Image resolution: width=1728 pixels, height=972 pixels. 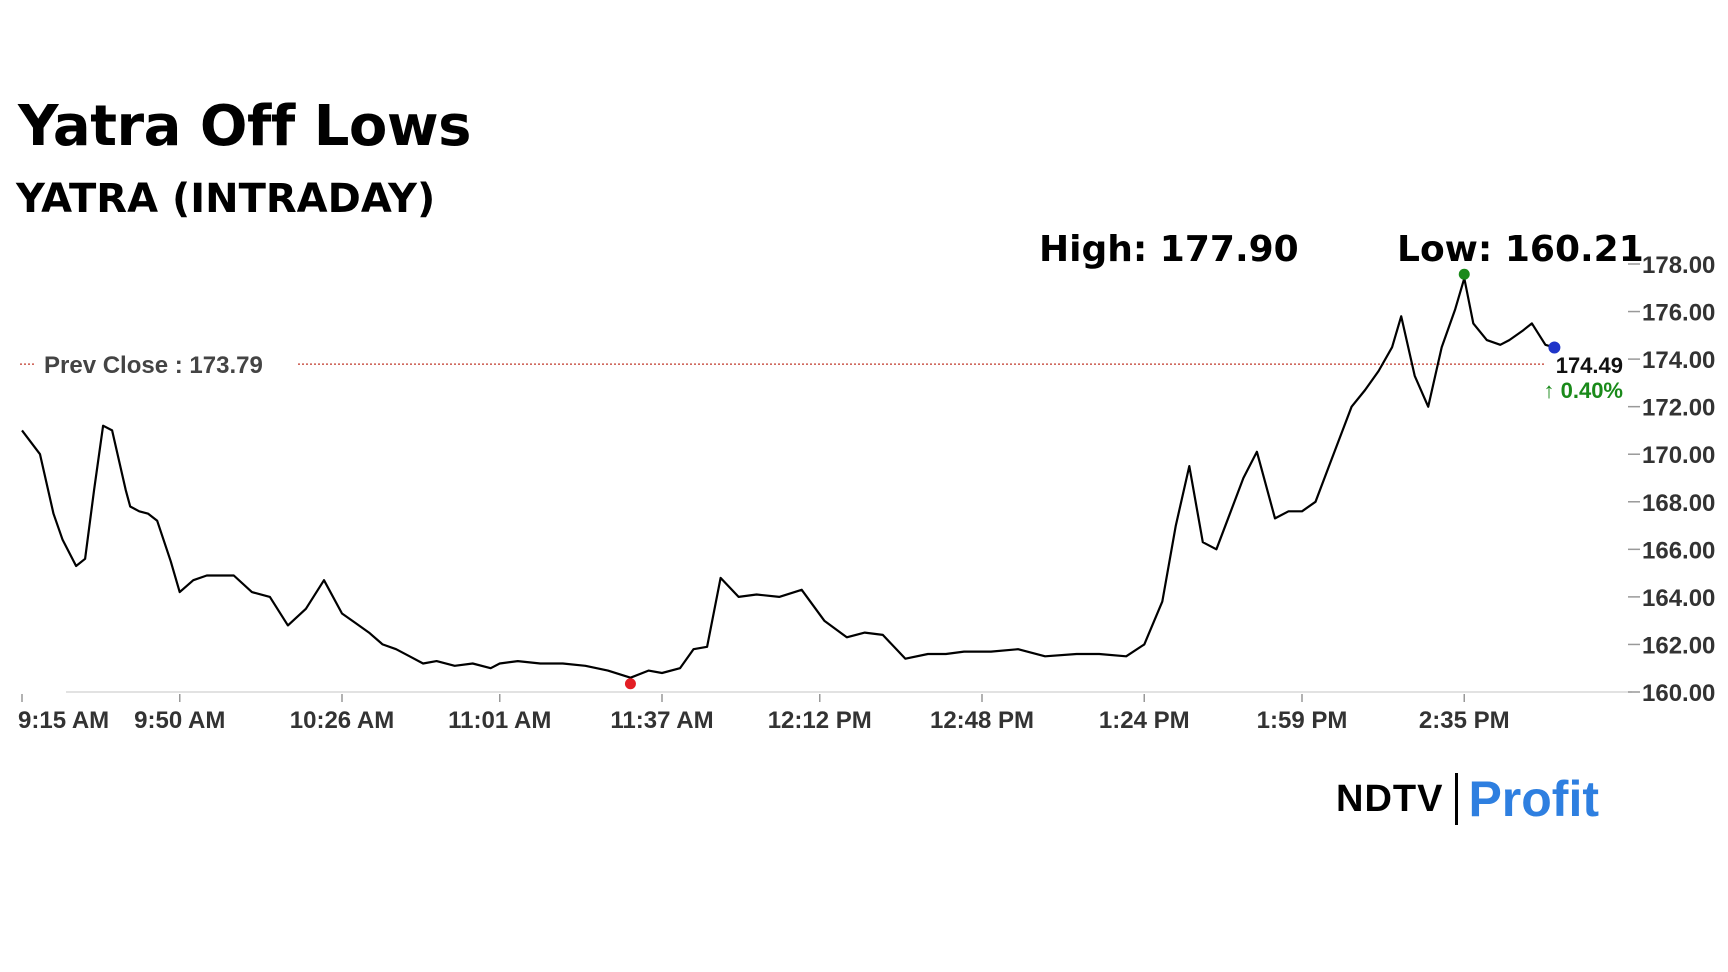 I want to click on brand-divider, so click(x=1457, y=799).